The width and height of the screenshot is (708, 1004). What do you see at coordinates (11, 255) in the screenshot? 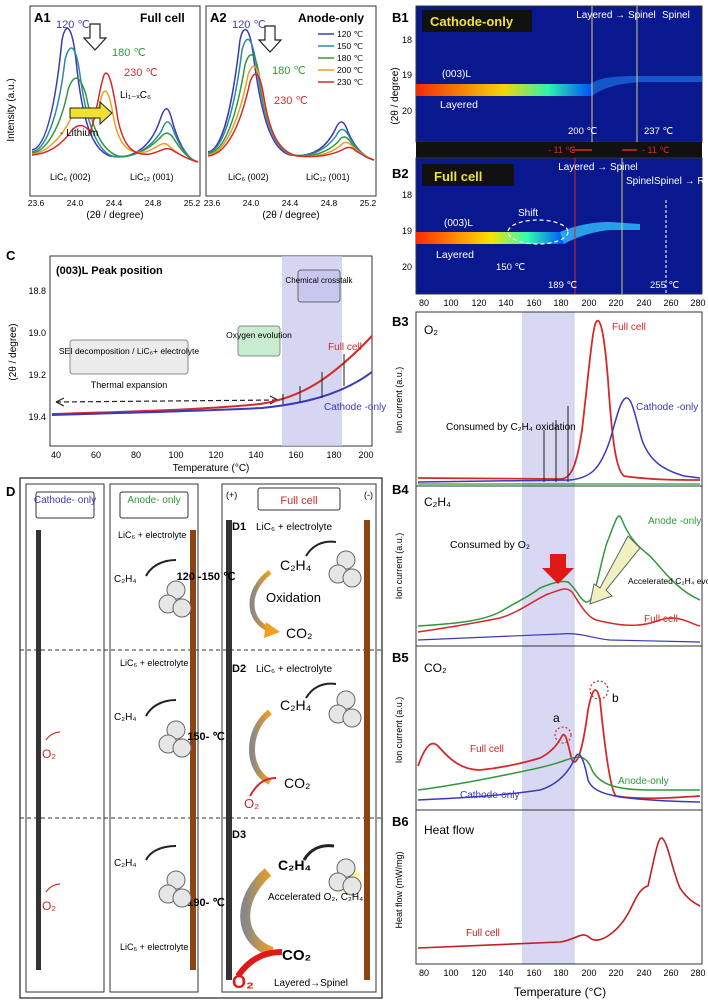
I see `c-tag: C` at bounding box center [11, 255].